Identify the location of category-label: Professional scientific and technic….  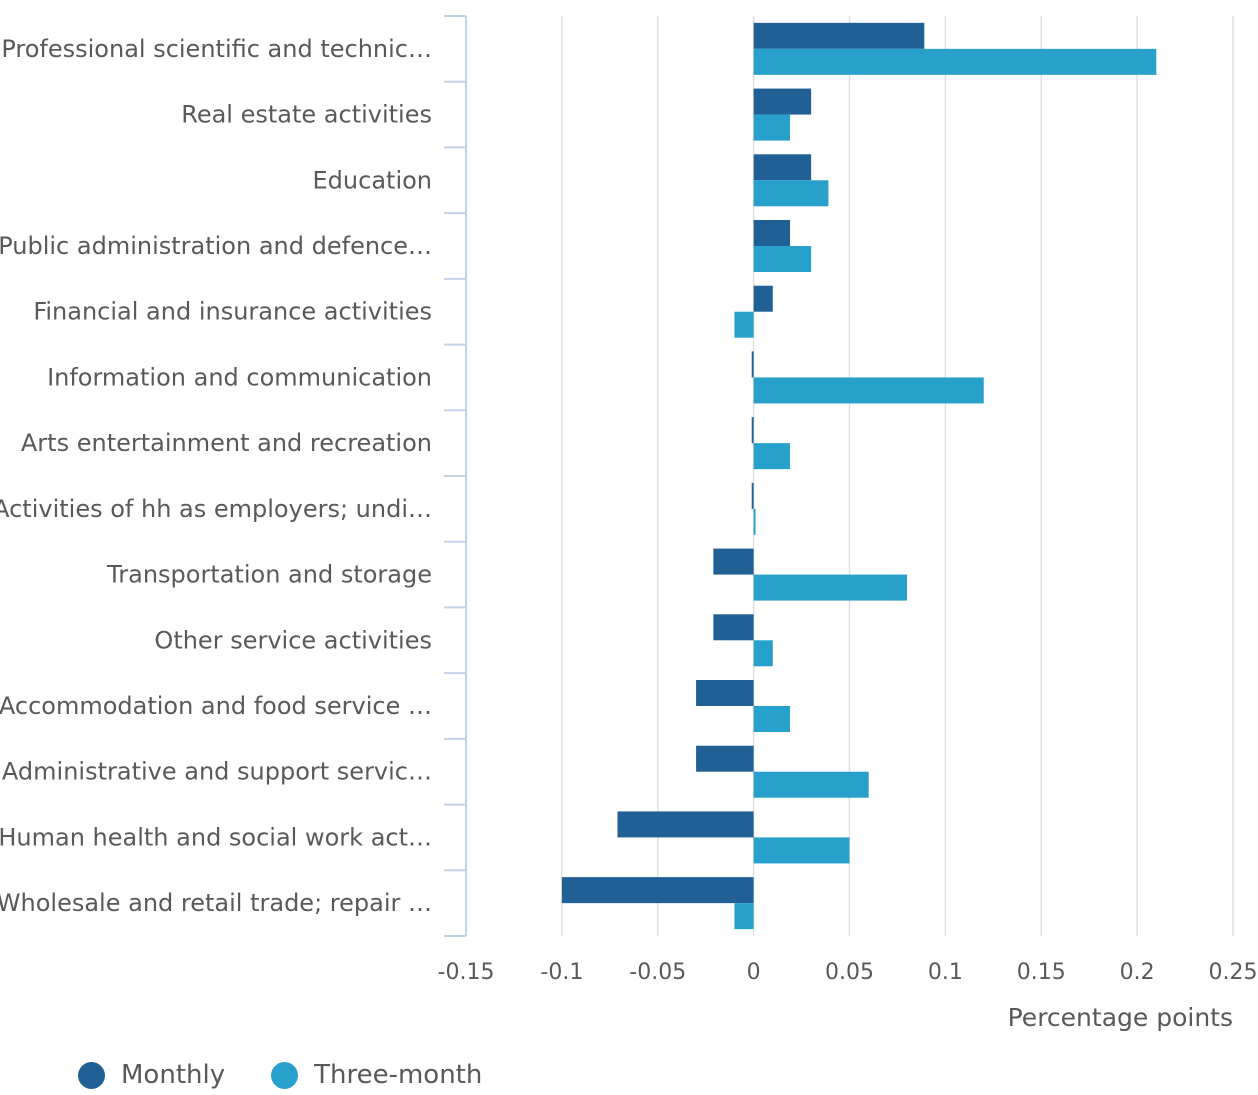
(216, 49).